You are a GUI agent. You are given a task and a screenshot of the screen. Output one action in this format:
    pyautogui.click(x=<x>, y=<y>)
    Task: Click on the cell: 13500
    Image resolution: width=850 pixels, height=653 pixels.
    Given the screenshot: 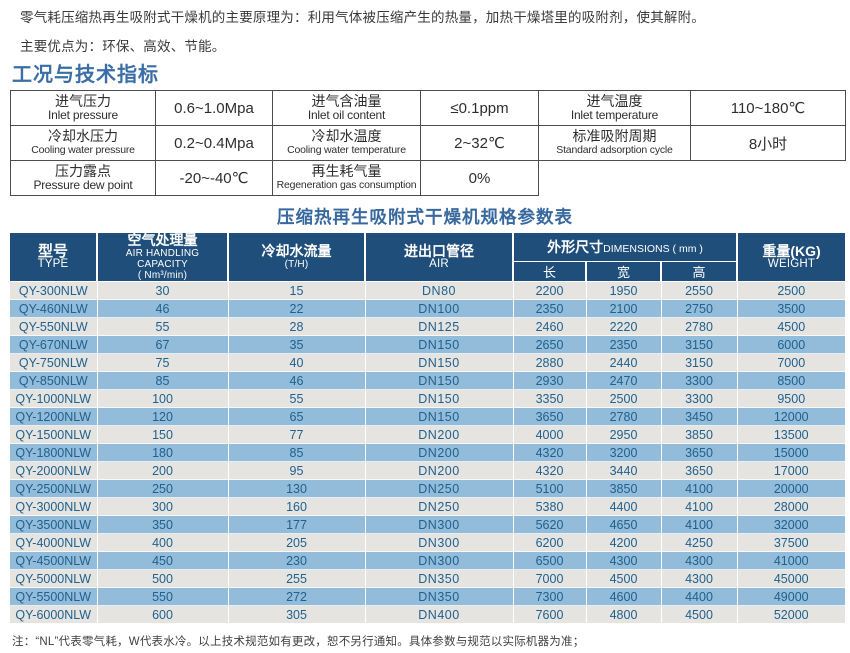 What is the action you would take?
    pyautogui.click(x=790, y=434)
    